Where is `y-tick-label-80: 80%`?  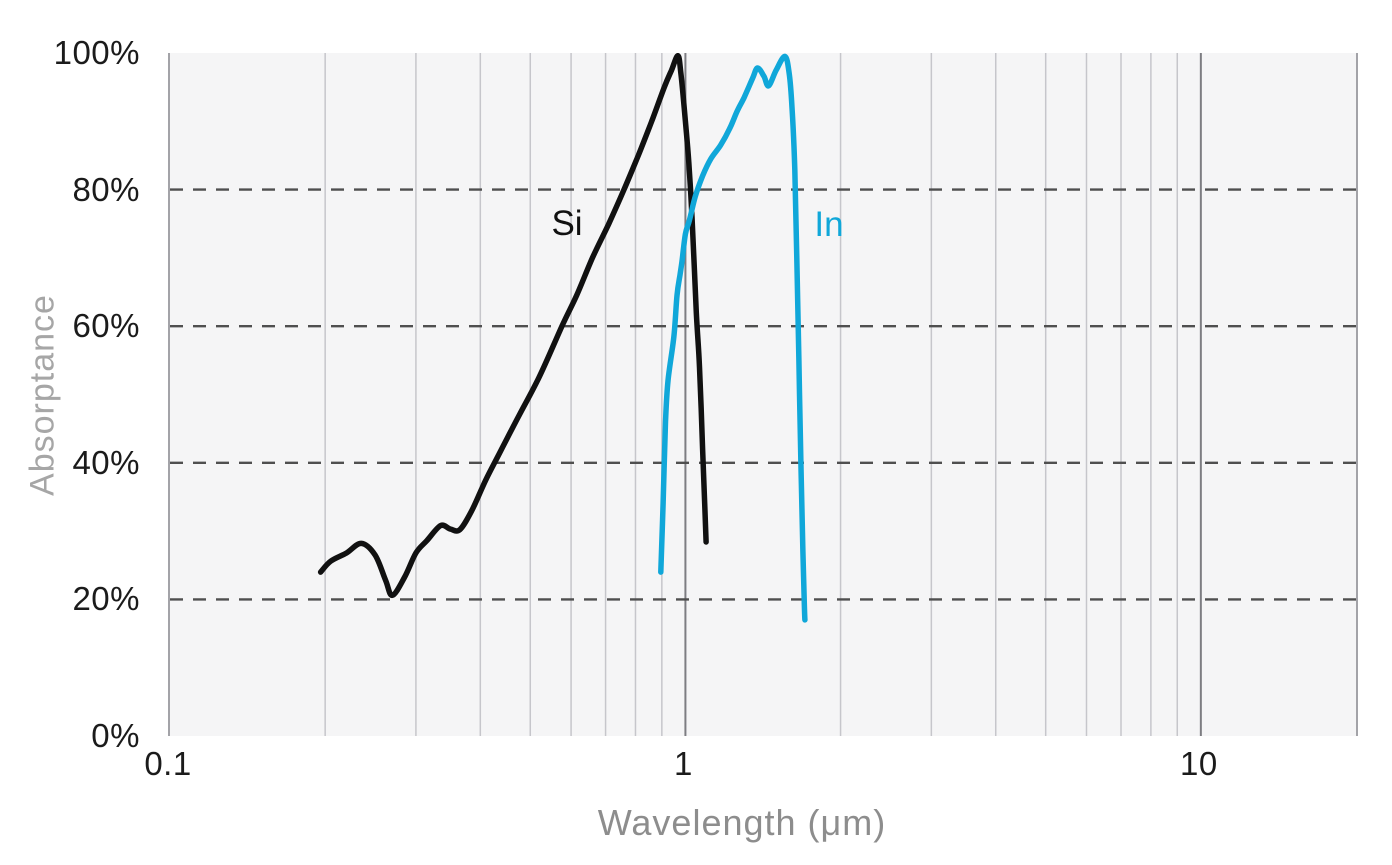 y-tick-label-80: 80% is located at coordinates (106, 189).